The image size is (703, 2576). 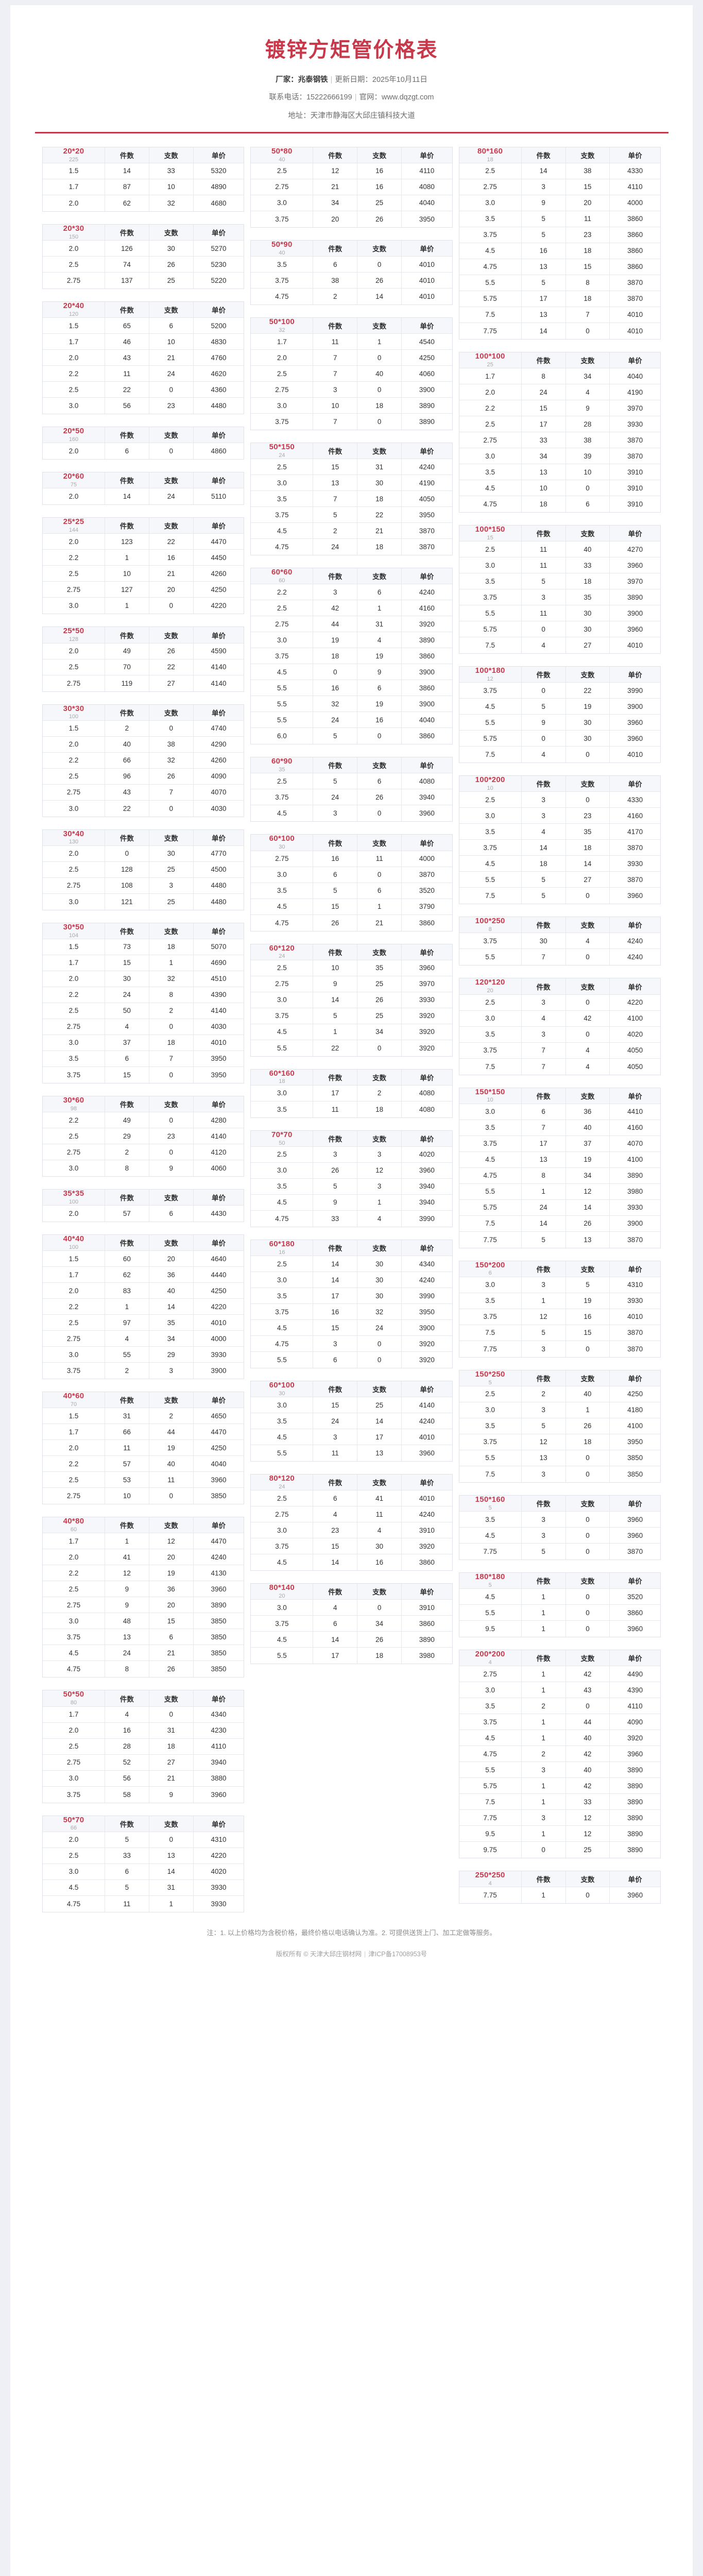 What do you see at coordinates (127, 1746) in the screenshot?
I see `jianshu-value: 28` at bounding box center [127, 1746].